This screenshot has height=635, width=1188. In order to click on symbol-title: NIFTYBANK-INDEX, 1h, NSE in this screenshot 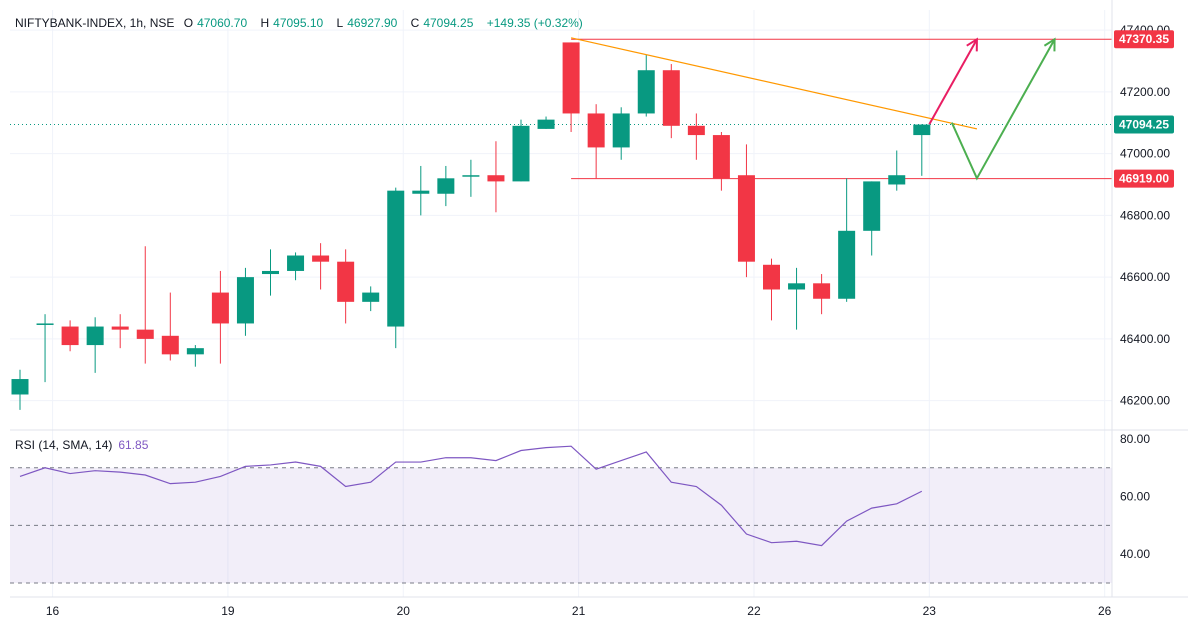, I will do `click(95, 23)`.